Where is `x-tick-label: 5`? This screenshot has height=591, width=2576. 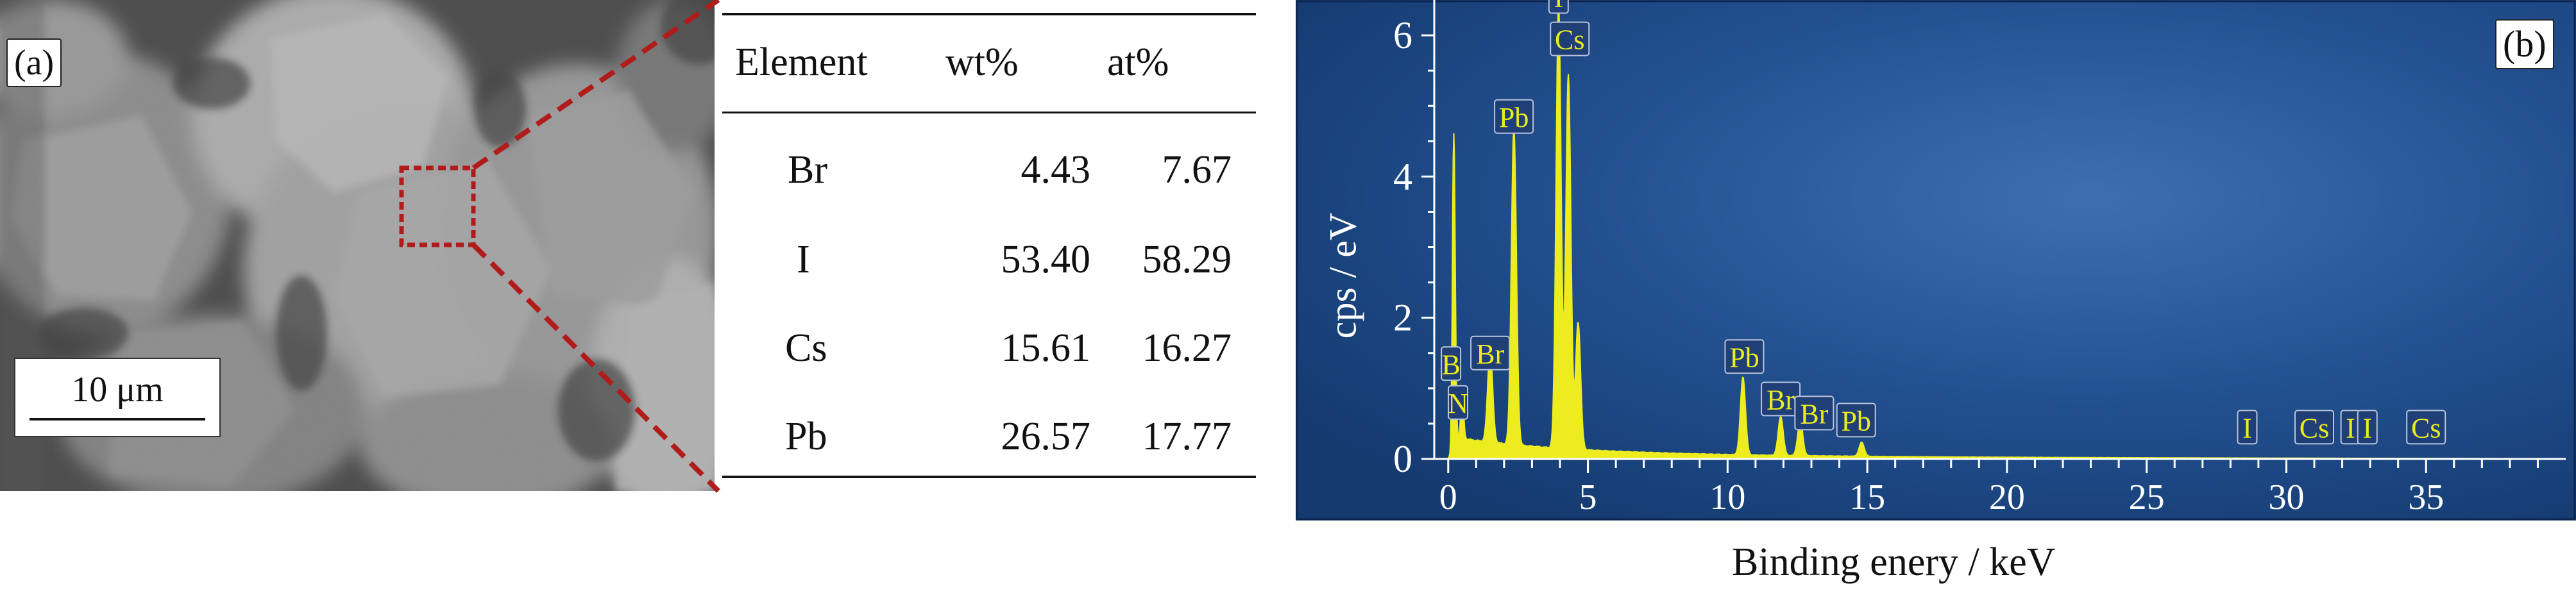 x-tick-label: 5 is located at coordinates (1588, 498).